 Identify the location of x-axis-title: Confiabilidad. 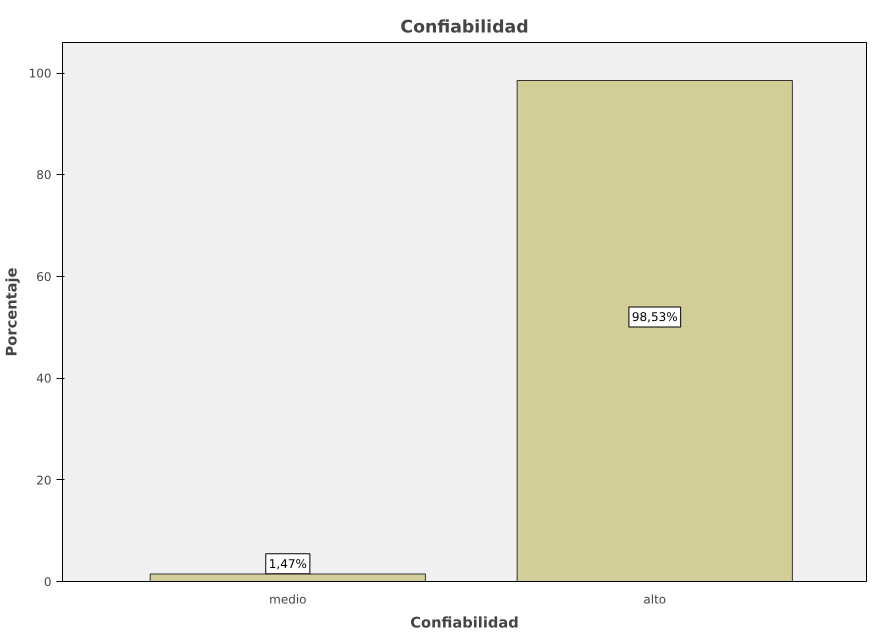
(464, 623).